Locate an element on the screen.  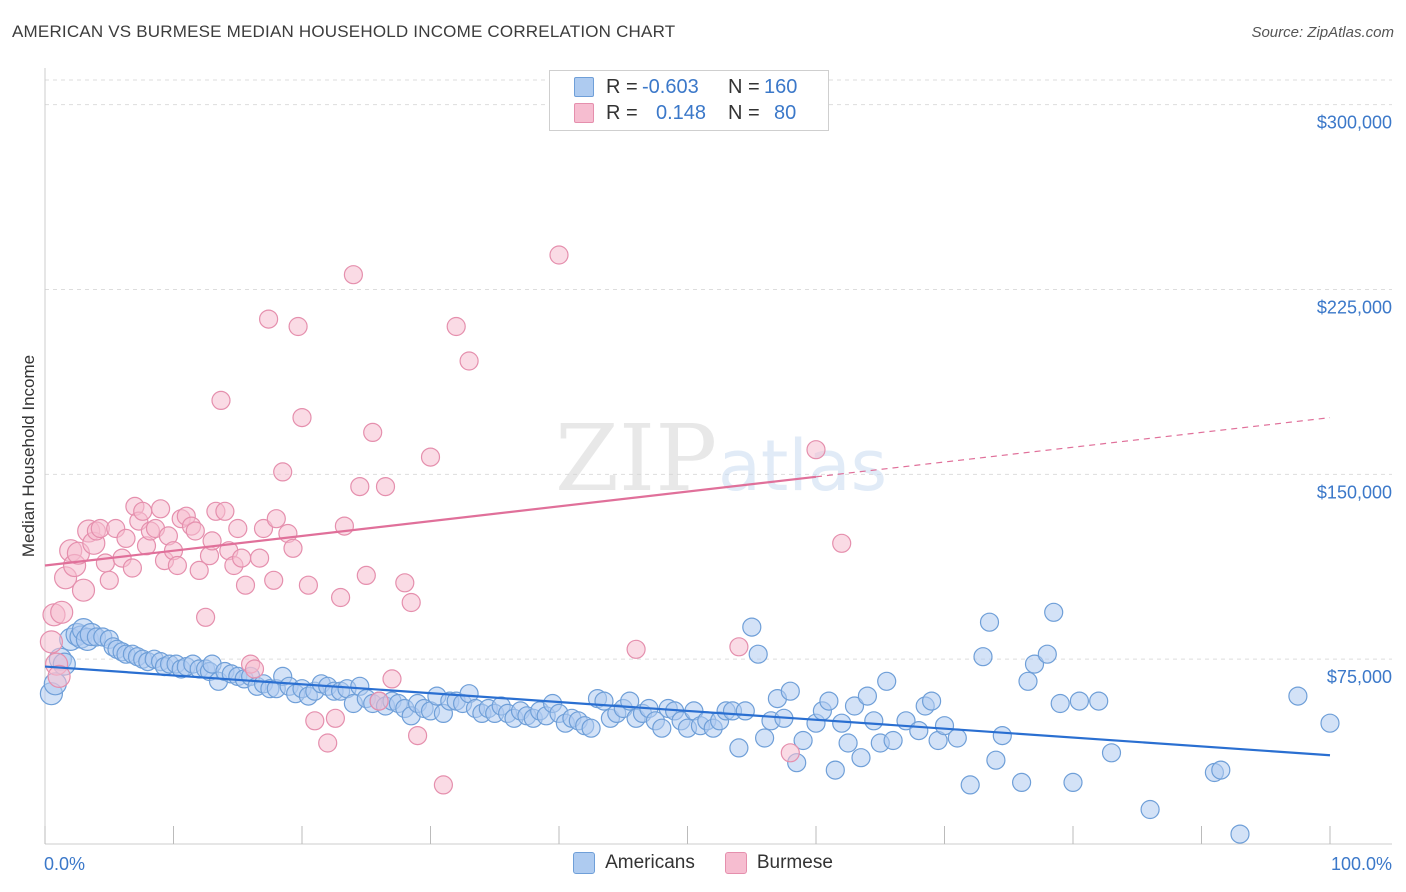
burmese-legend-swatch is located at coordinates (735, 863).